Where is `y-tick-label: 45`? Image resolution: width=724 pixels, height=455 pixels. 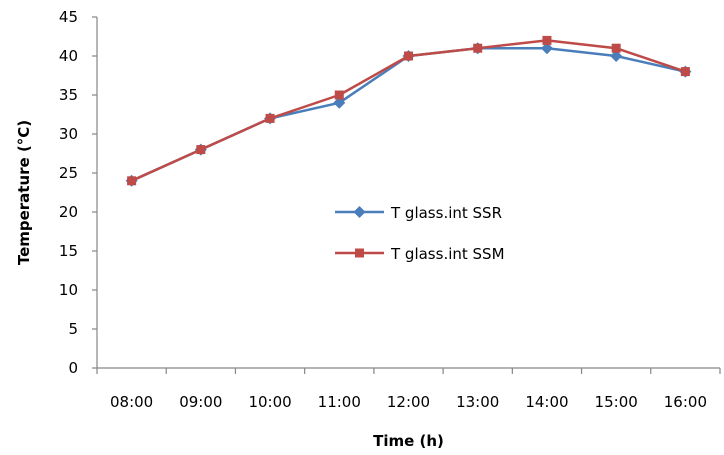
y-tick-label: 45 is located at coordinates (68, 17).